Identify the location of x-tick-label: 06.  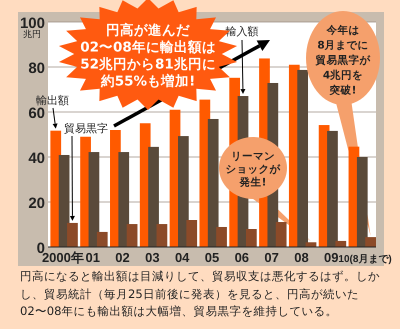
(242, 257).